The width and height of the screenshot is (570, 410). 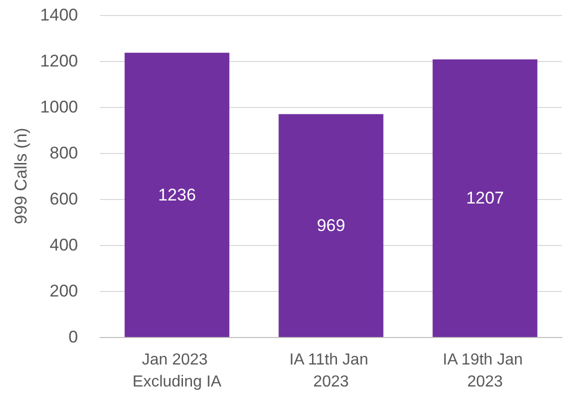 What do you see at coordinates (177, 371) in the screenshot?
I see `x-tick-label: Jan 2023 Excluding IA` at bounding box center [177, 371].